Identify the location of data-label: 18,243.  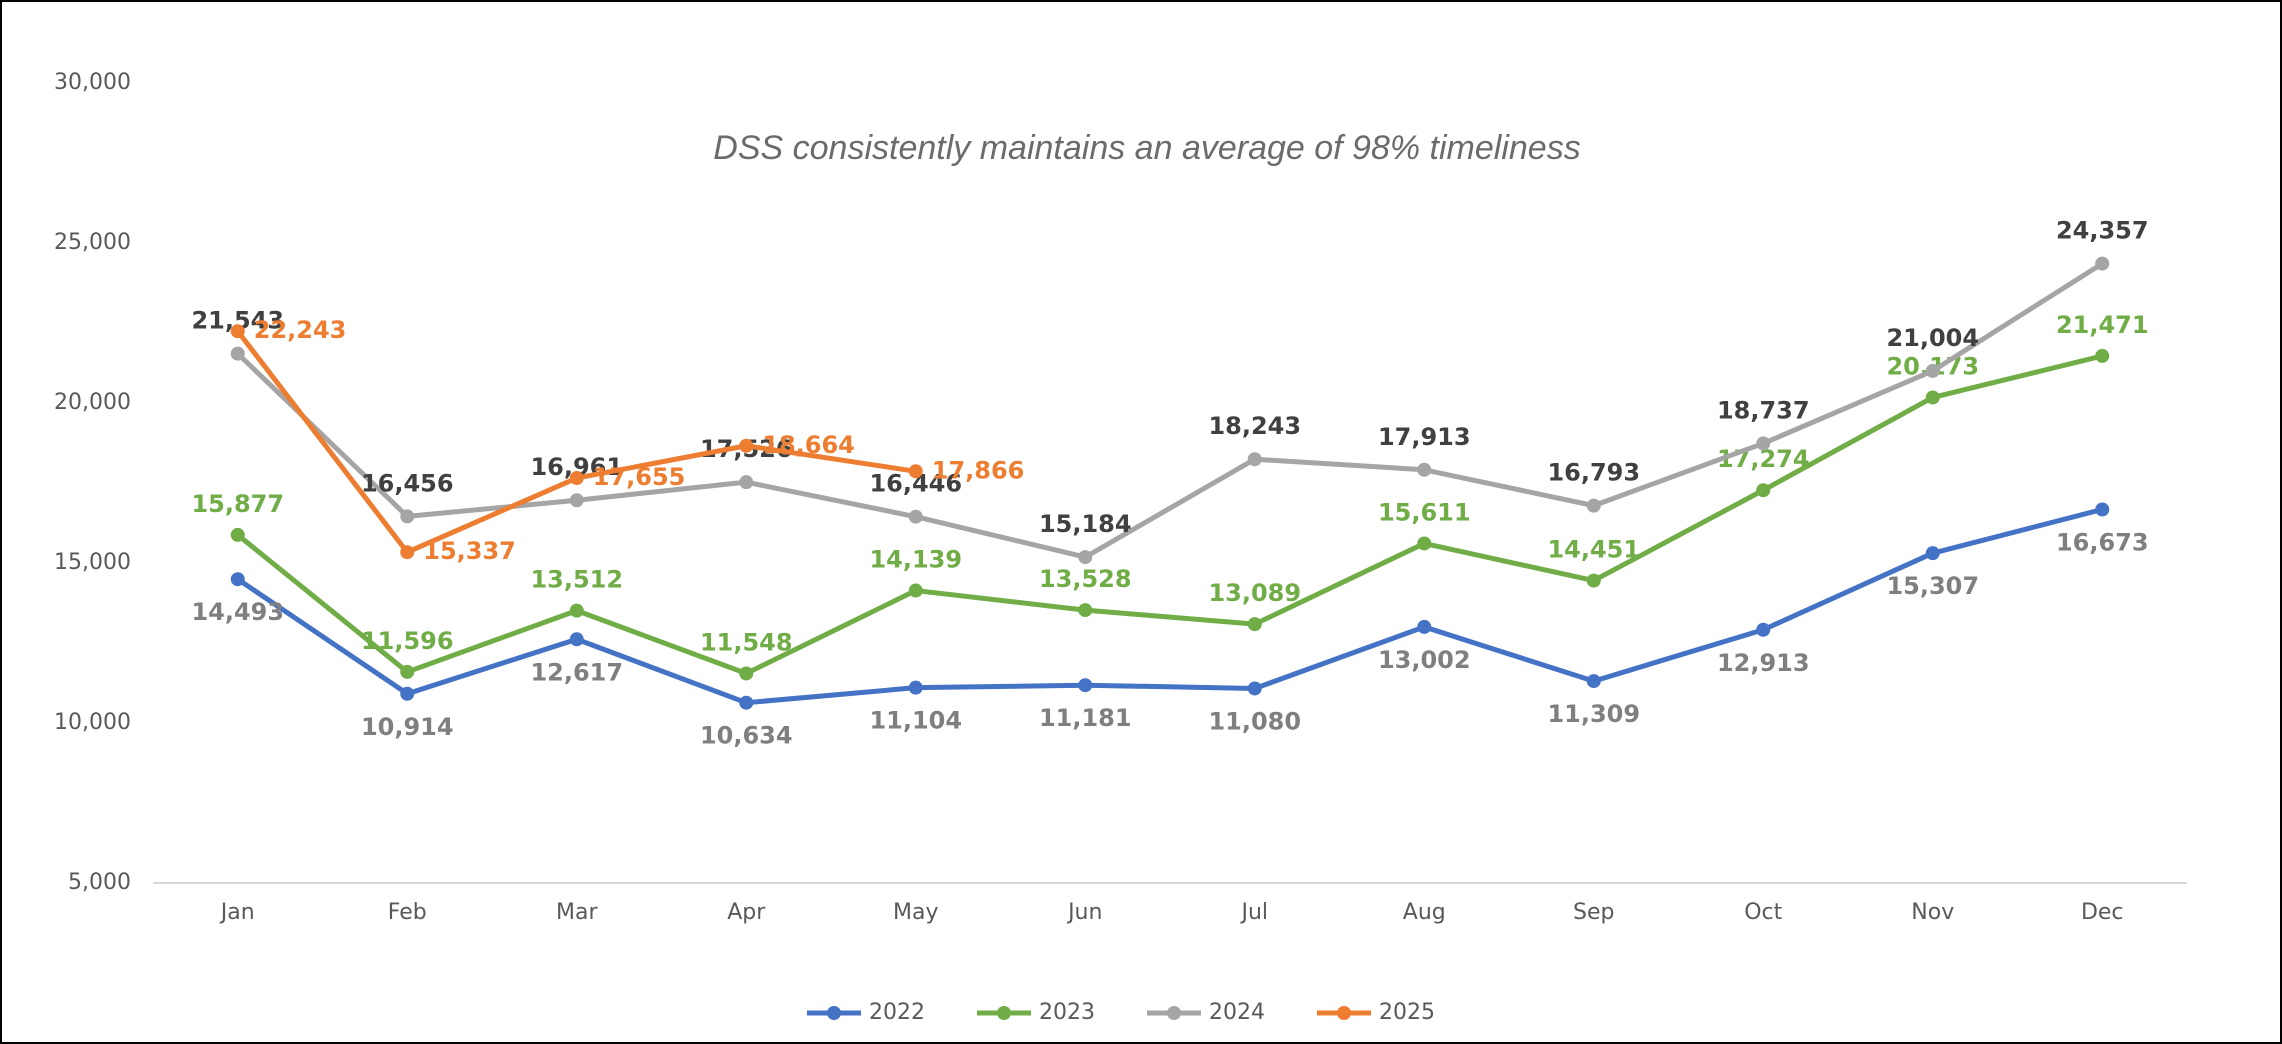
(1254, 426).